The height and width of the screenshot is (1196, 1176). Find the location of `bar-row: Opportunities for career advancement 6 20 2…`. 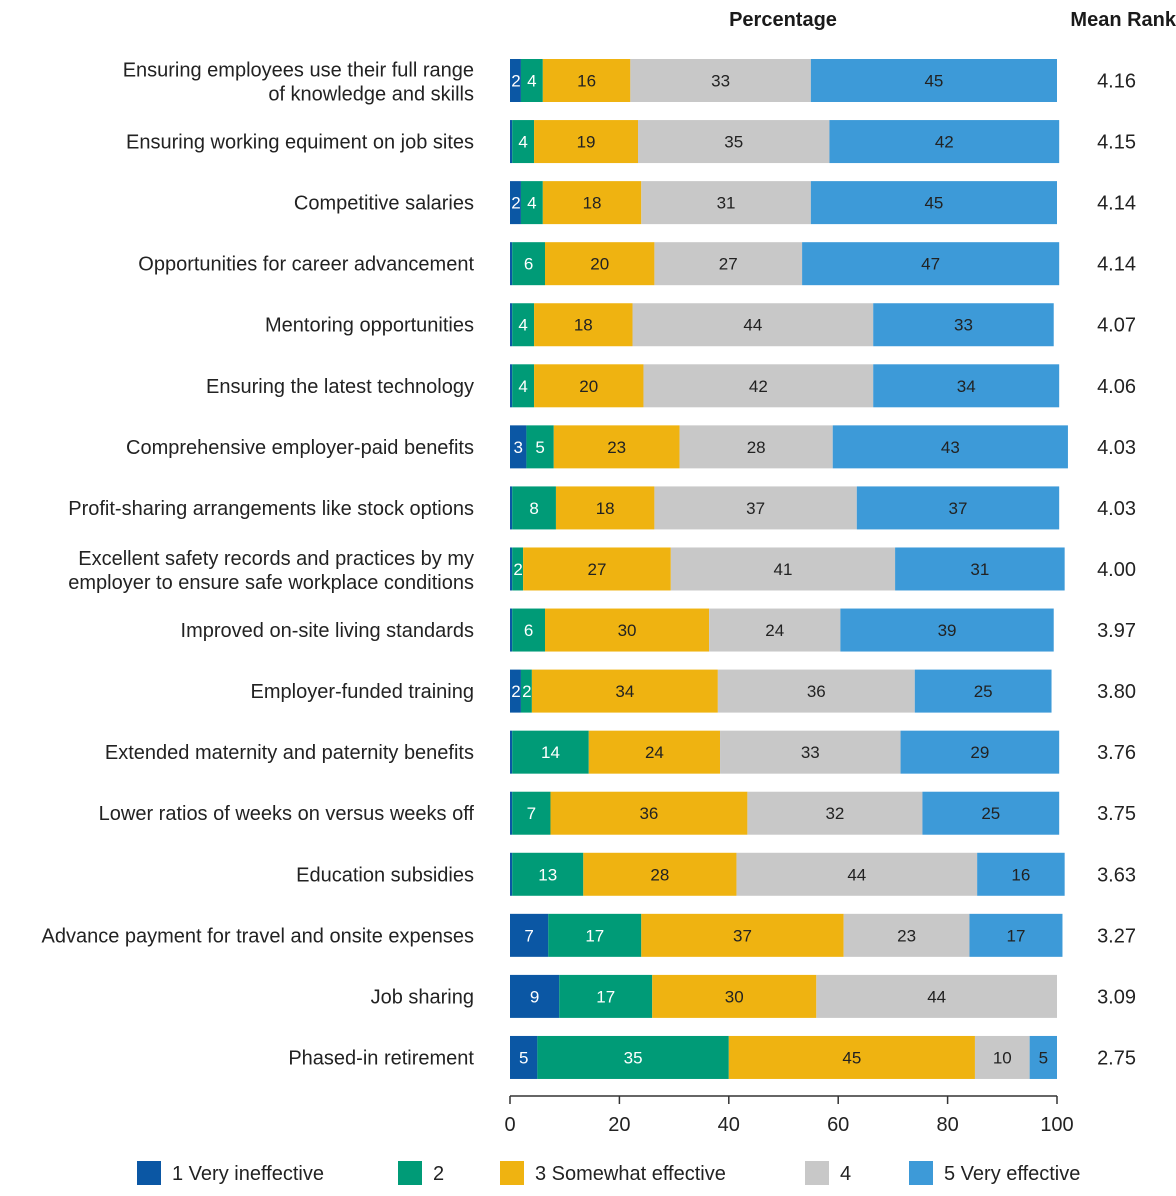

bar-row: Opportunities for career advancement 6 20 2… is located at coordinates (637, 264).